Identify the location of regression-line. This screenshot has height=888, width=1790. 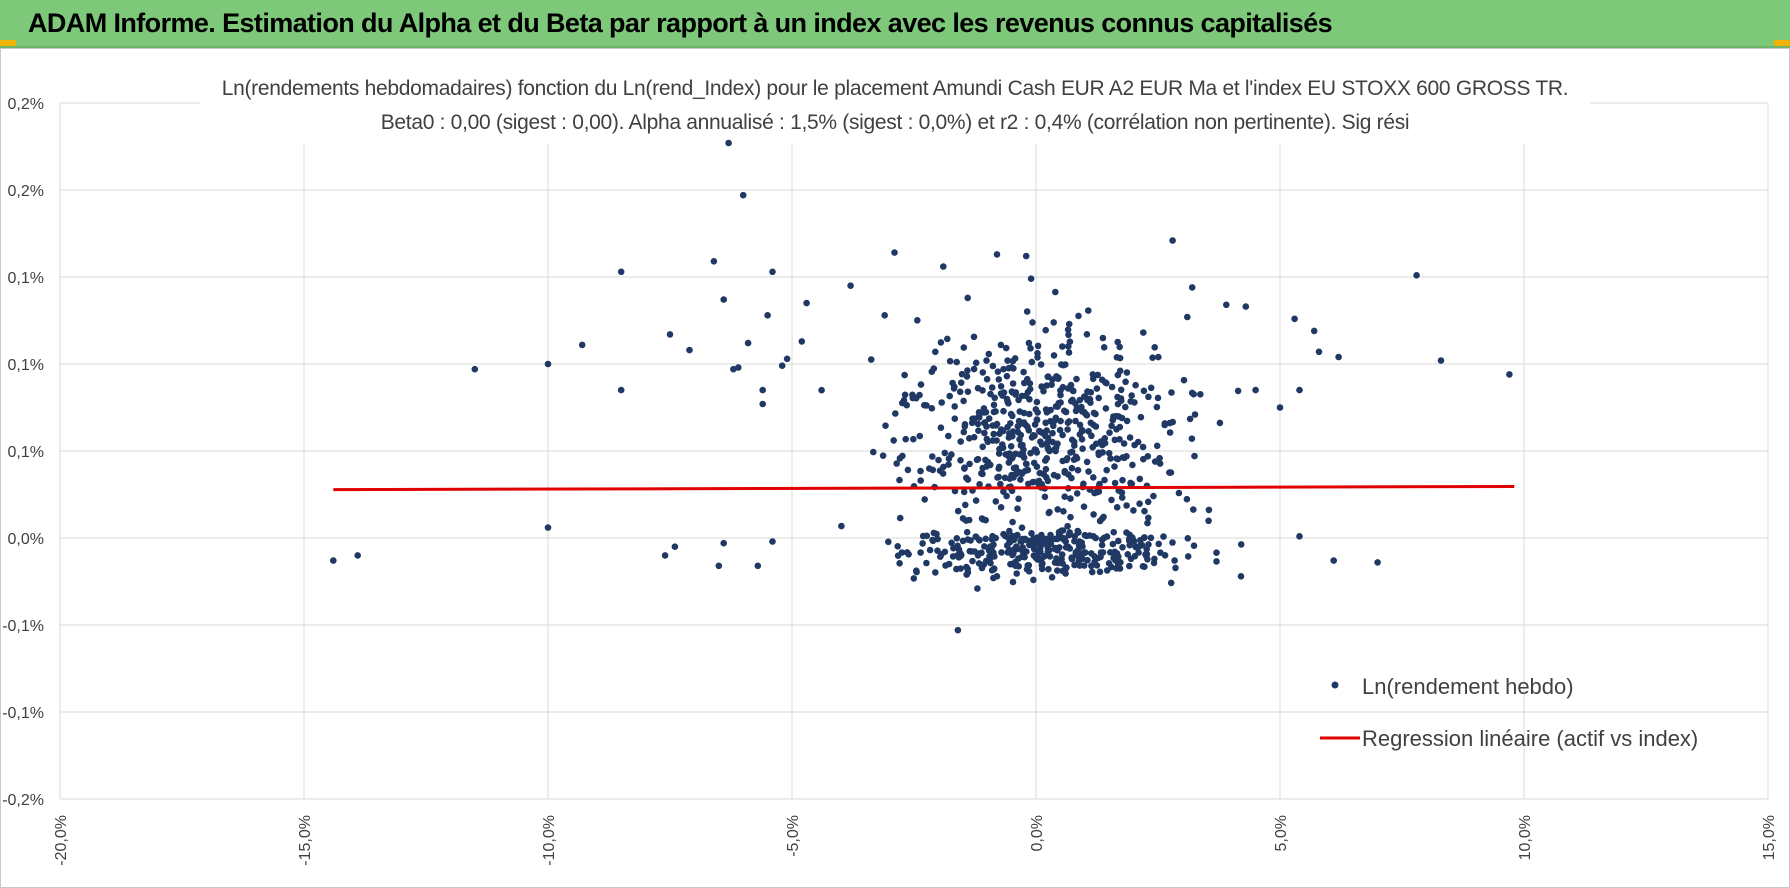
(924, 488).